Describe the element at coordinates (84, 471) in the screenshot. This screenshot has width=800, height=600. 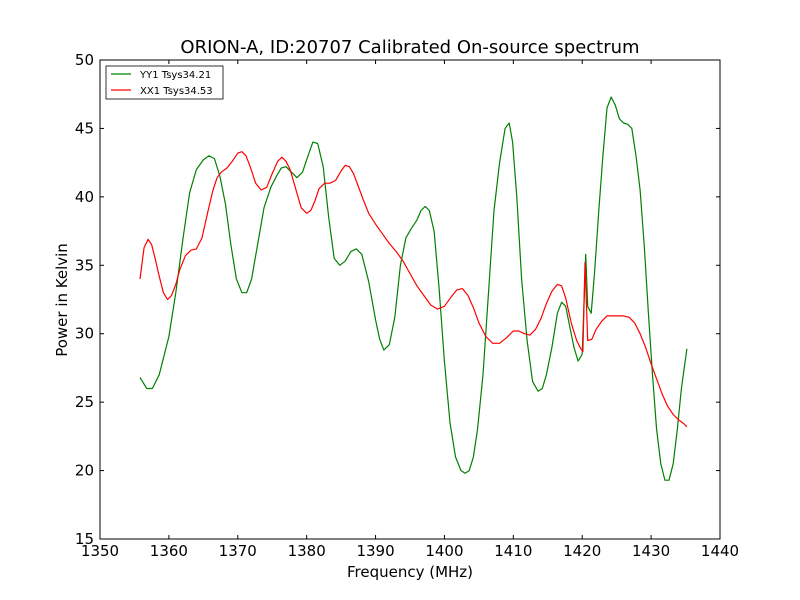
I see `y-tick-label: 20` at that location.